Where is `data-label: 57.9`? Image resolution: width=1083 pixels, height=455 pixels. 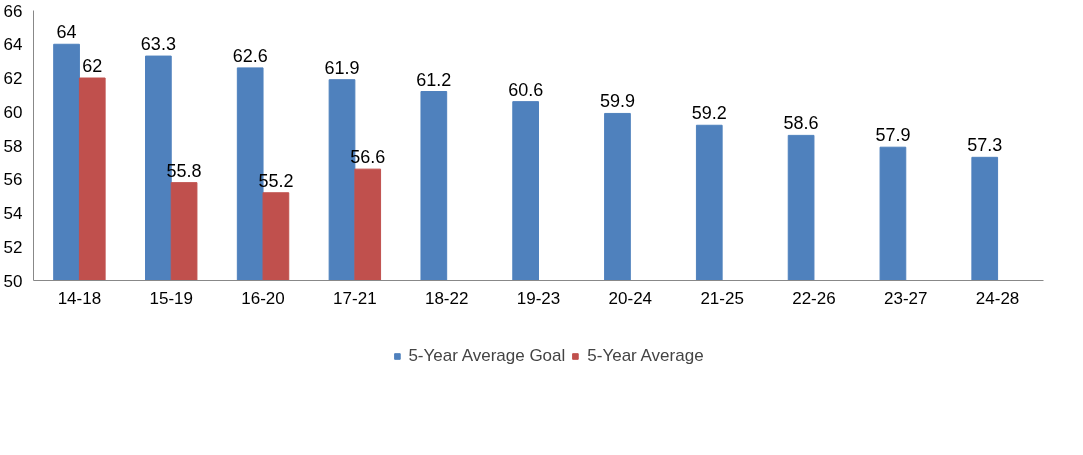 data-label: 57.9 is located at coordinates (893, 135).